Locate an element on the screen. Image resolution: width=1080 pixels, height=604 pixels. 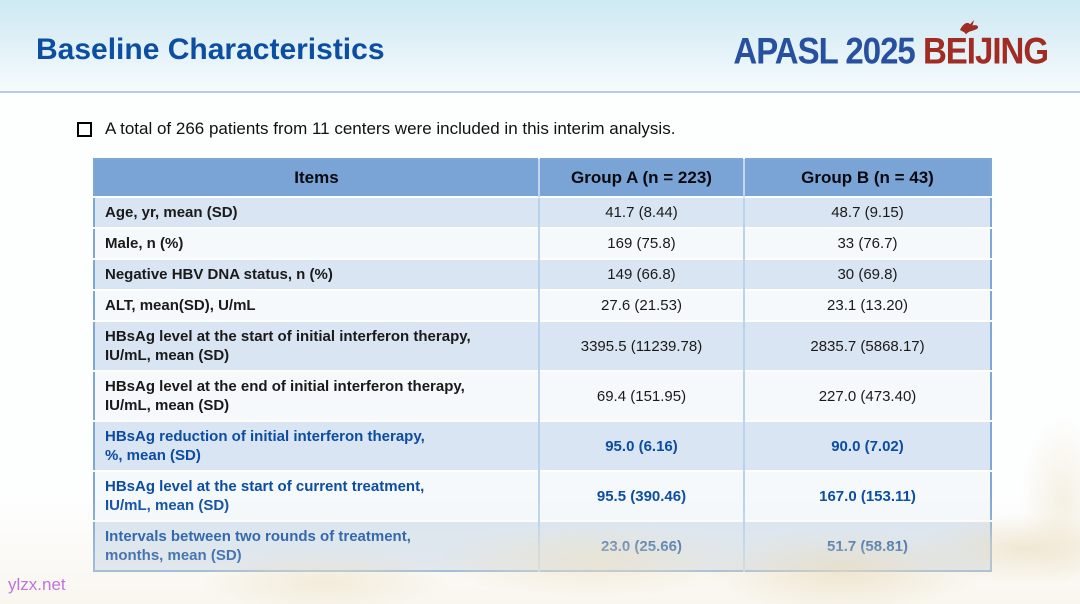
row-item-label: months, mean (SD) is located at coordinates (173, 555).